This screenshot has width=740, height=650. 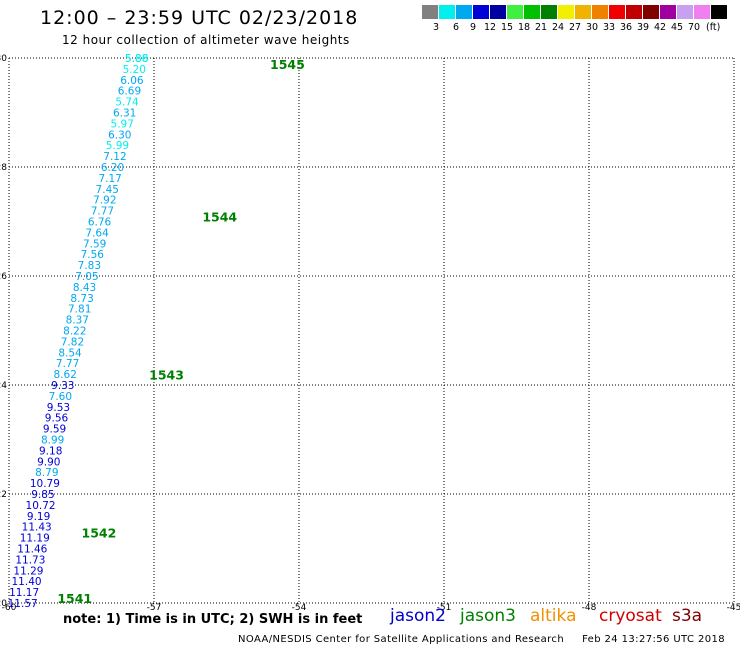 What do you see at coordinates (48, 462) in the screenshot?
I see `wave-height-value: 9.90` at bounding box center [48, 462].